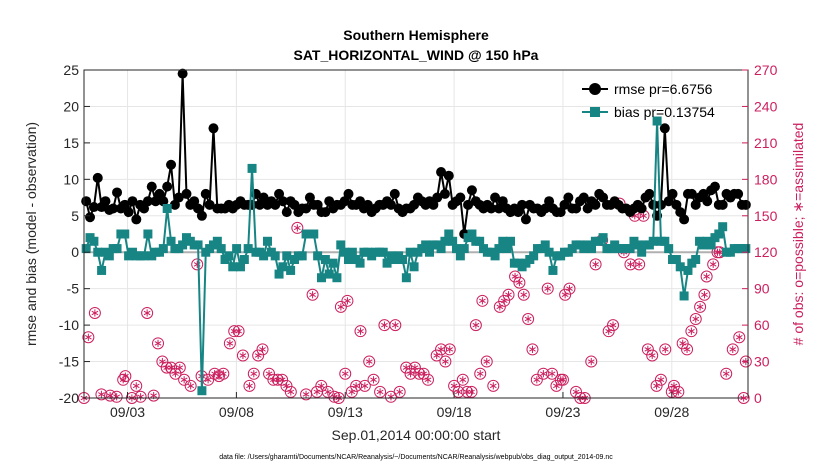 The image size is (830, 470). Describe the element at coordinates (798, 234) in the screenshot. I see `y-axis-right-label: # of obs: o=possible; ∗=assimilated` at that location.